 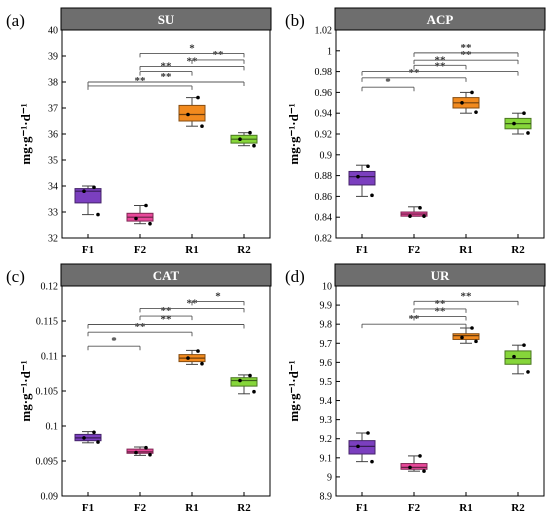 What do you see at coordinates (324, 176) in the screenshot?
I see `y-tick-label: 0.88` at bounding box center [324, 176].